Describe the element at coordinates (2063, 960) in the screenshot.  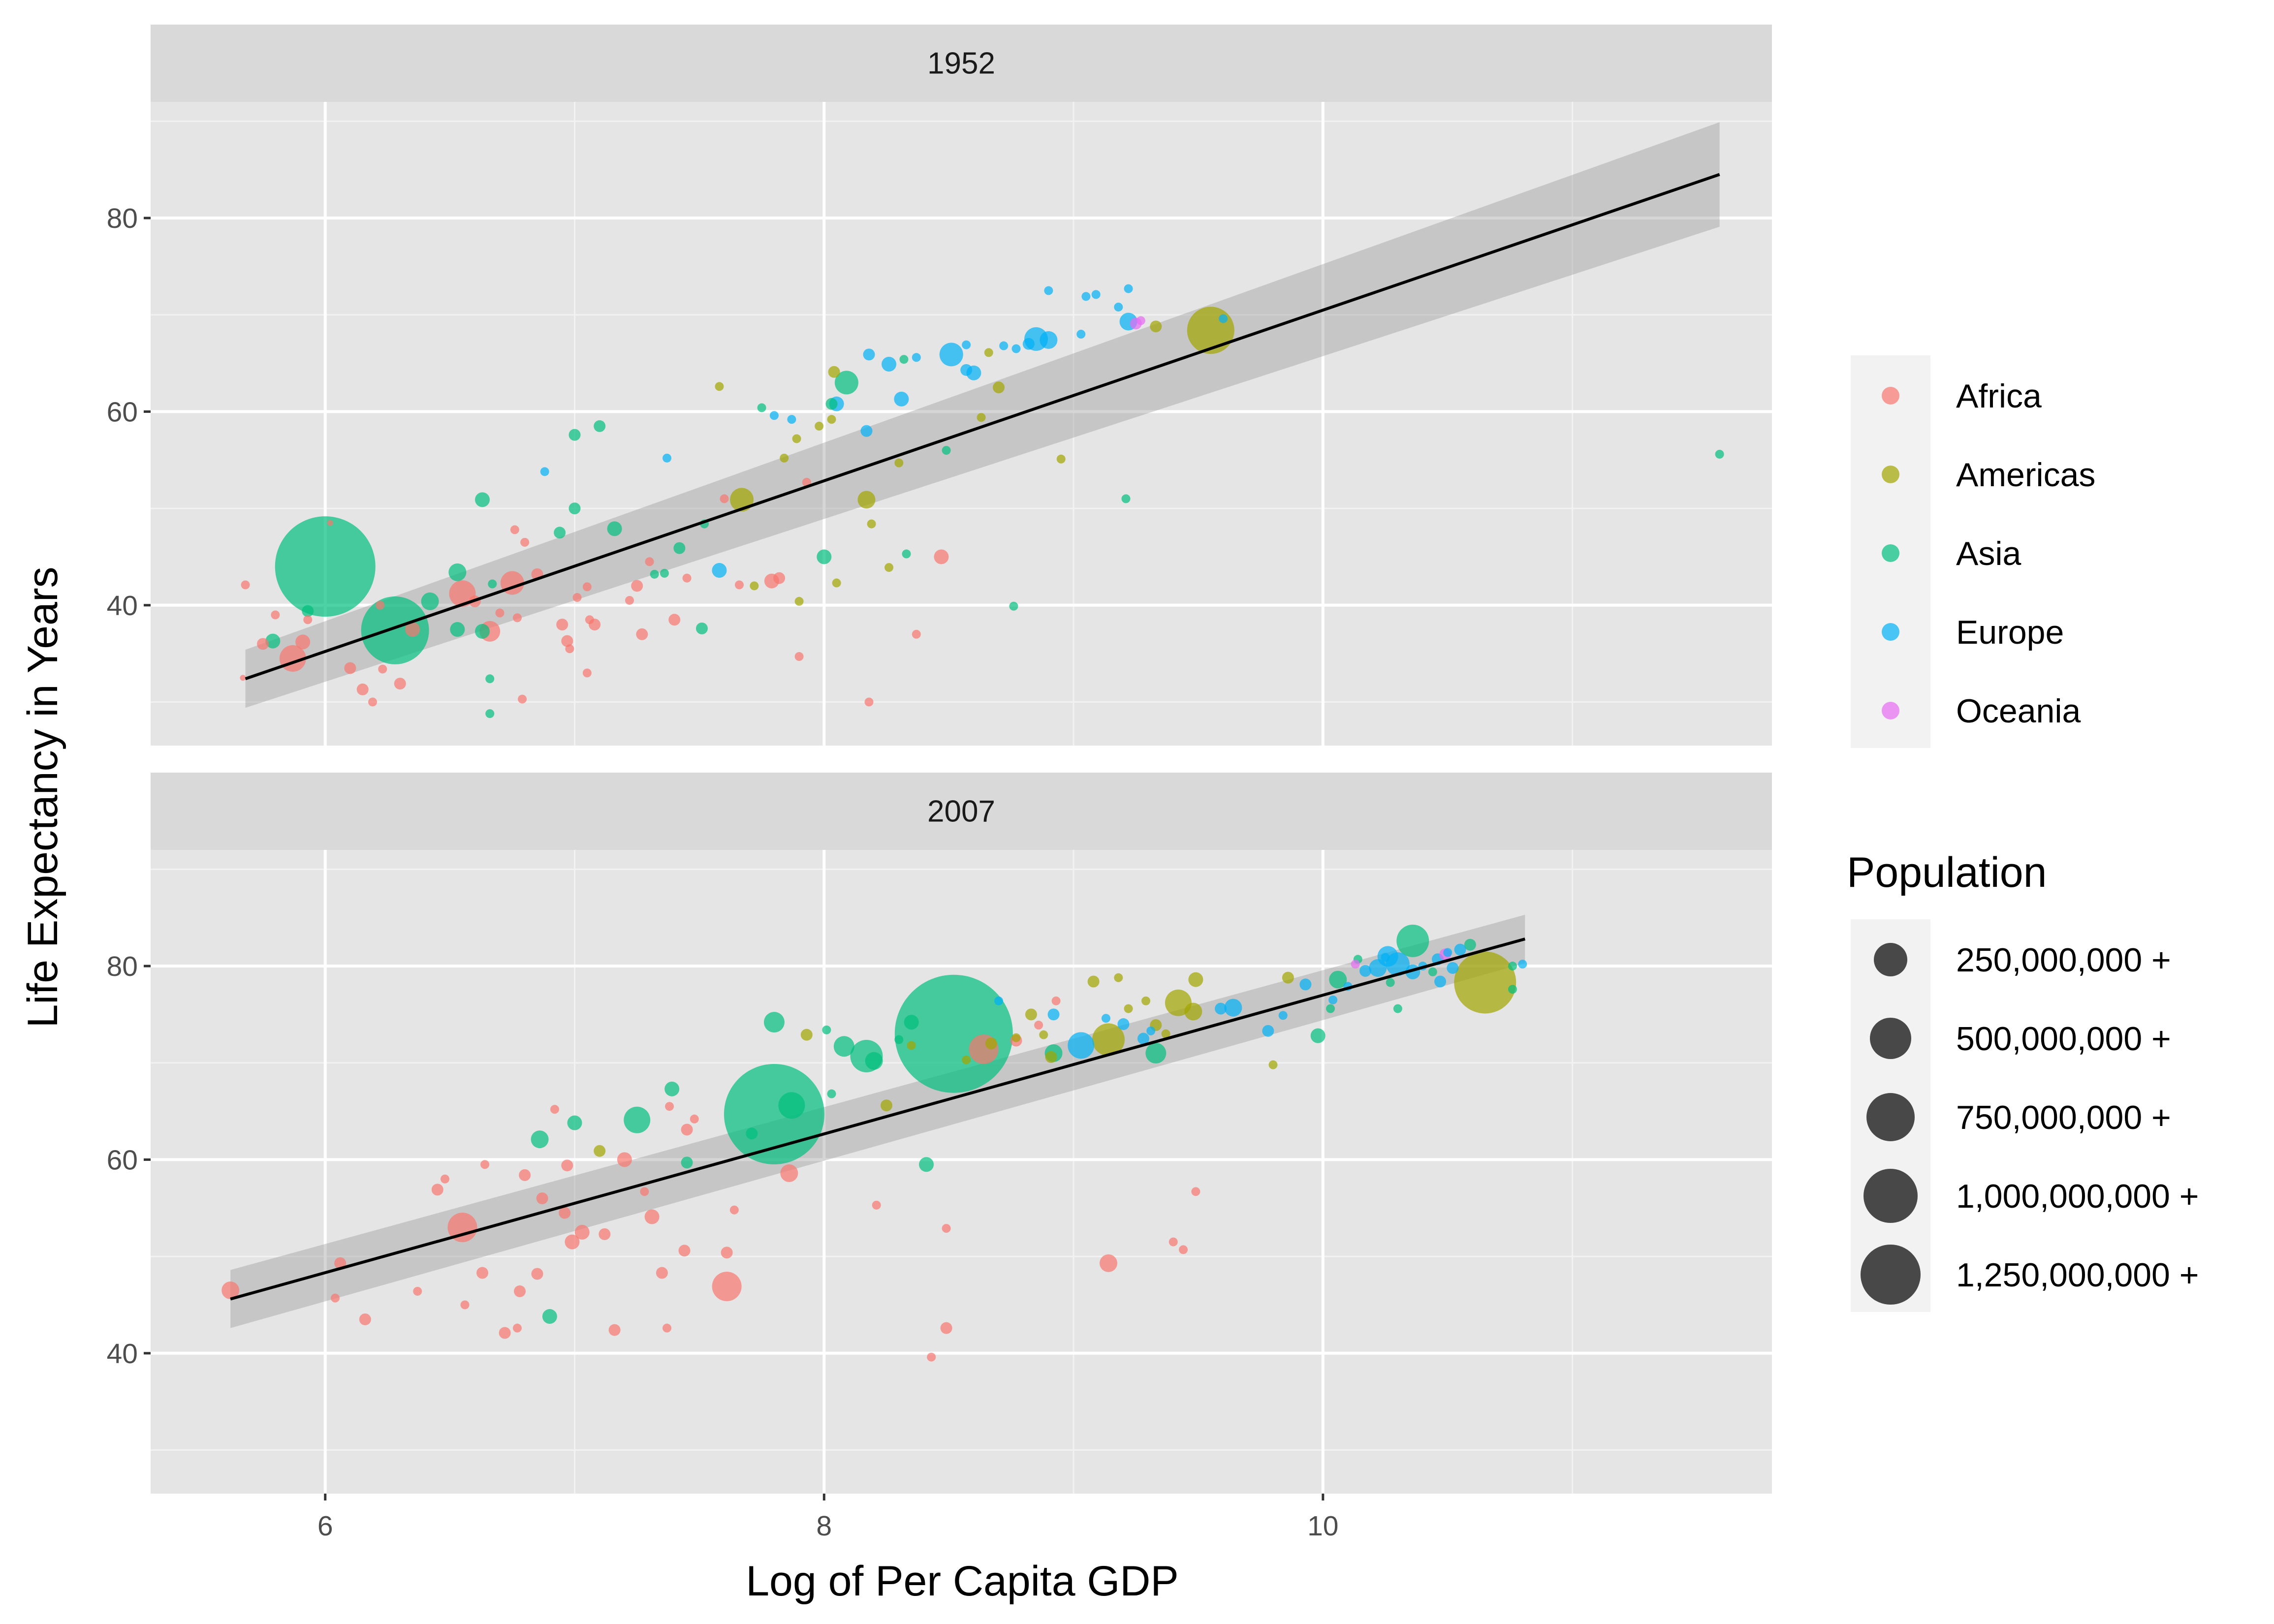
I see `size-legend-label: 250,000,000 +` at that location.